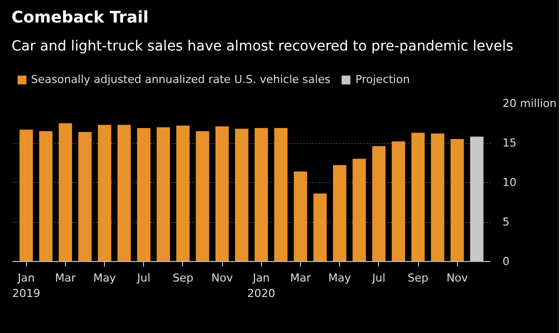 This screenshot has height=333, width=560. I want to click on y-tick-label: 20 million, so click(529, 103).